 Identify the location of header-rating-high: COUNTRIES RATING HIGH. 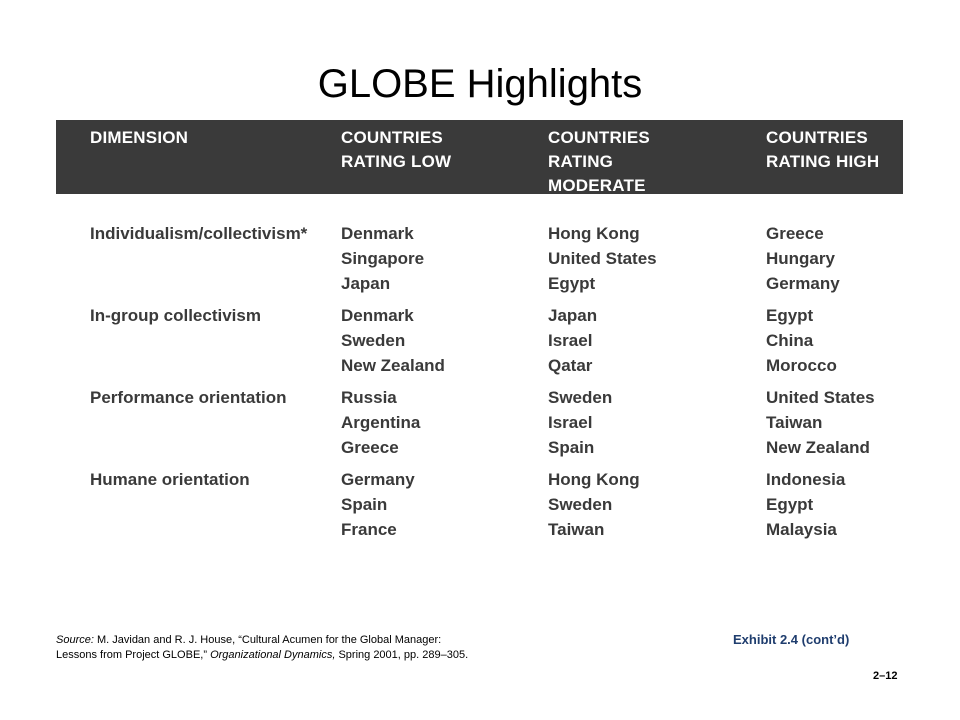
(823, 149).